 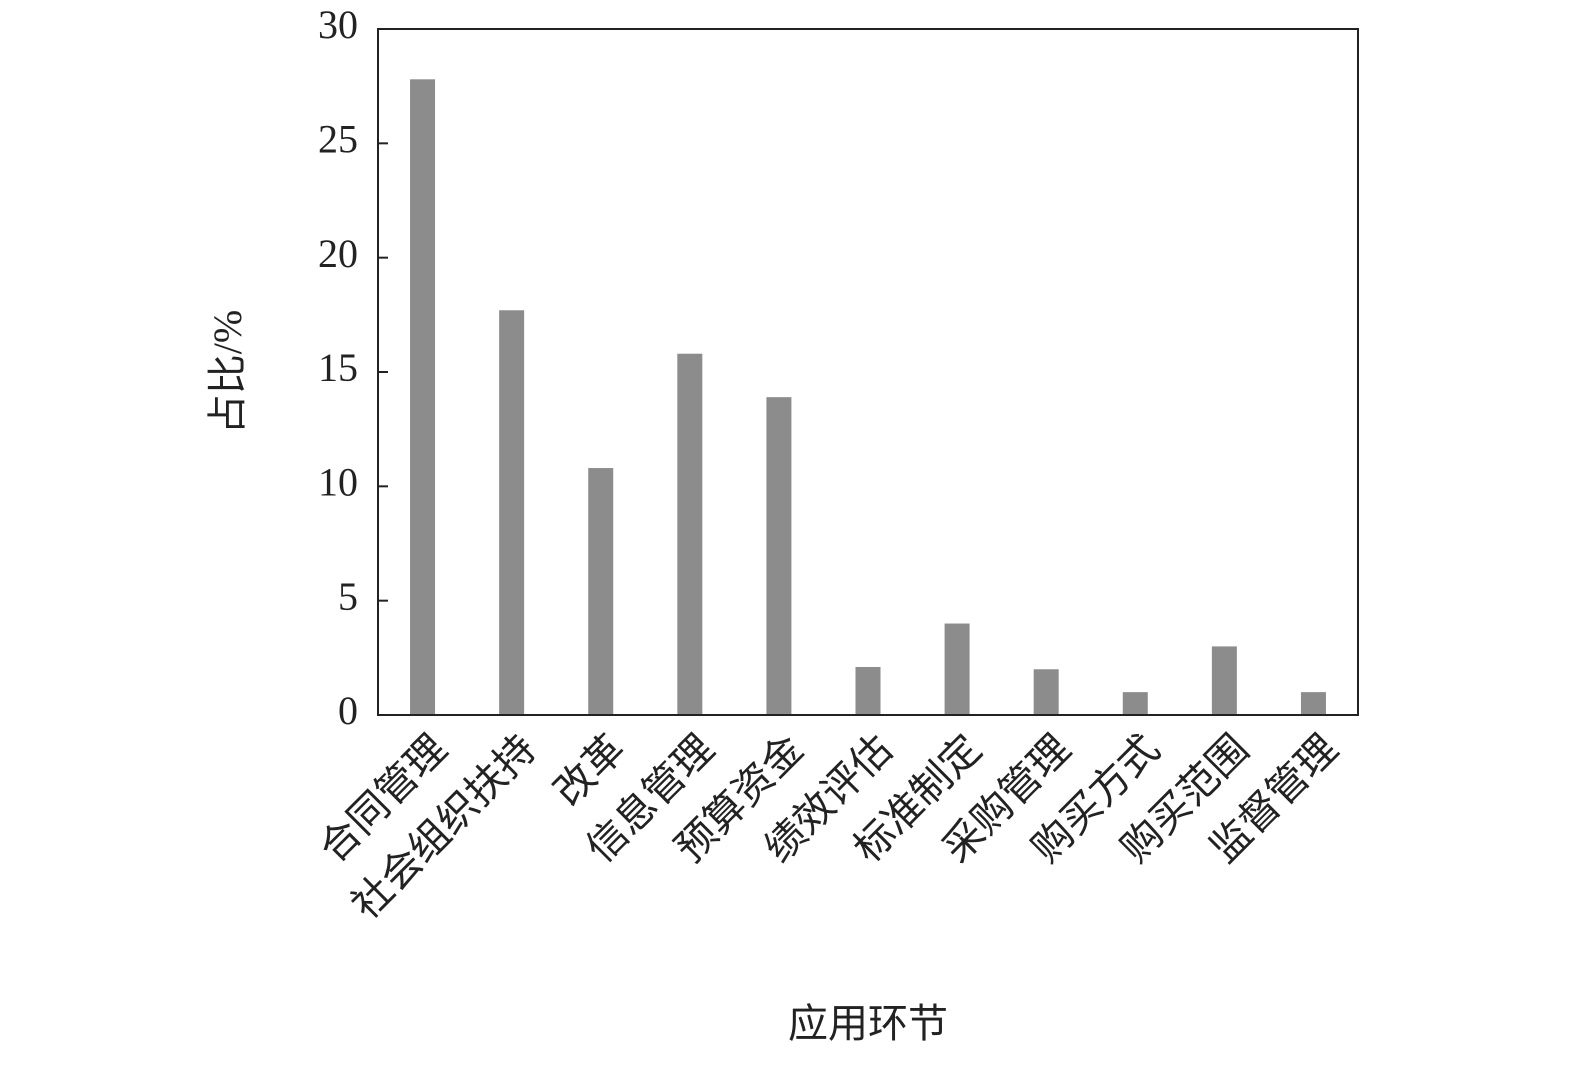 I want to click on x-axis-label: 应用环节, so click(x=868, y=1023).